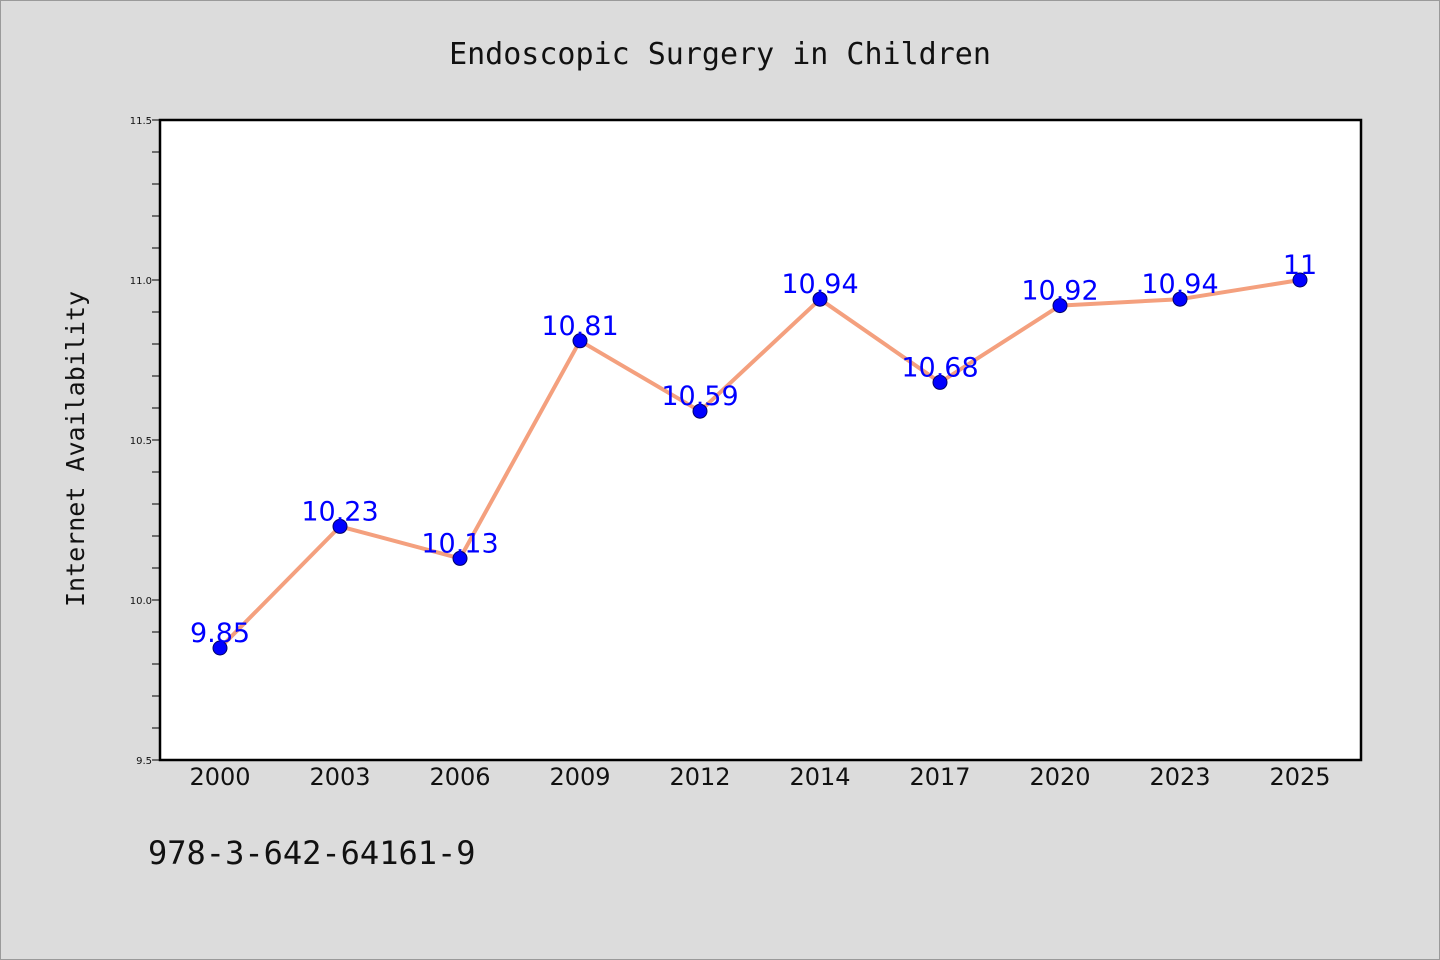 The image size is (1440, 960). I want to click on y-axis-label: Internet Availability, so click(75, 449).